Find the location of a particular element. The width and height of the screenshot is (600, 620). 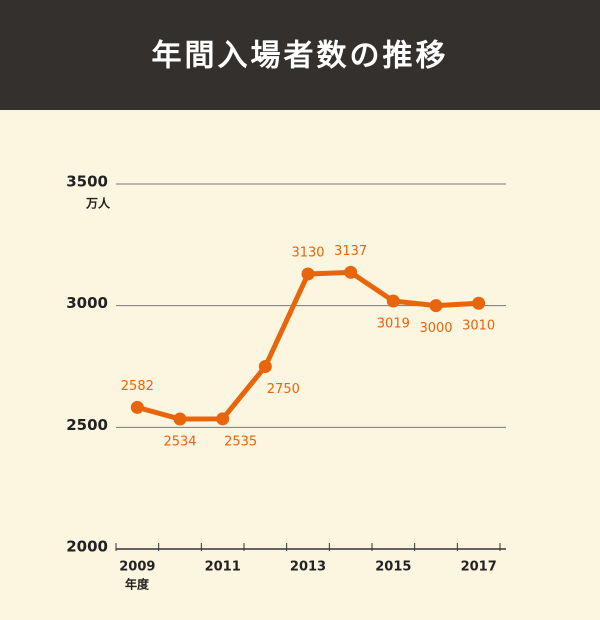

value-label: 3130 is located at coordinates (307, 253).